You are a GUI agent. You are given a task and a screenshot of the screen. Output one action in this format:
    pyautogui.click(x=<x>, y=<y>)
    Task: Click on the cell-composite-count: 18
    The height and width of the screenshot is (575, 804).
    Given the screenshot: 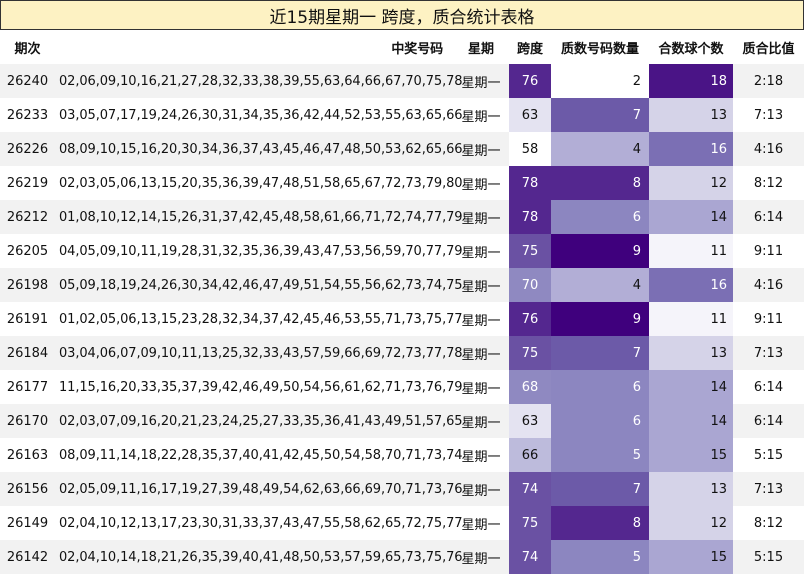 What is the action you would take?
    pyautogui.click(x=691, y=81)
    